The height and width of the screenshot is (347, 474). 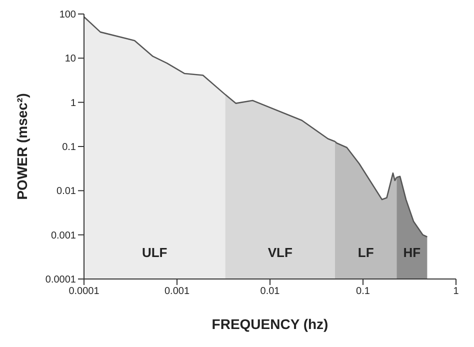 What do you see at coordinates (155, 252) in the screenshot?
I see `series-label: ULF` at bounding box center [155, 252].